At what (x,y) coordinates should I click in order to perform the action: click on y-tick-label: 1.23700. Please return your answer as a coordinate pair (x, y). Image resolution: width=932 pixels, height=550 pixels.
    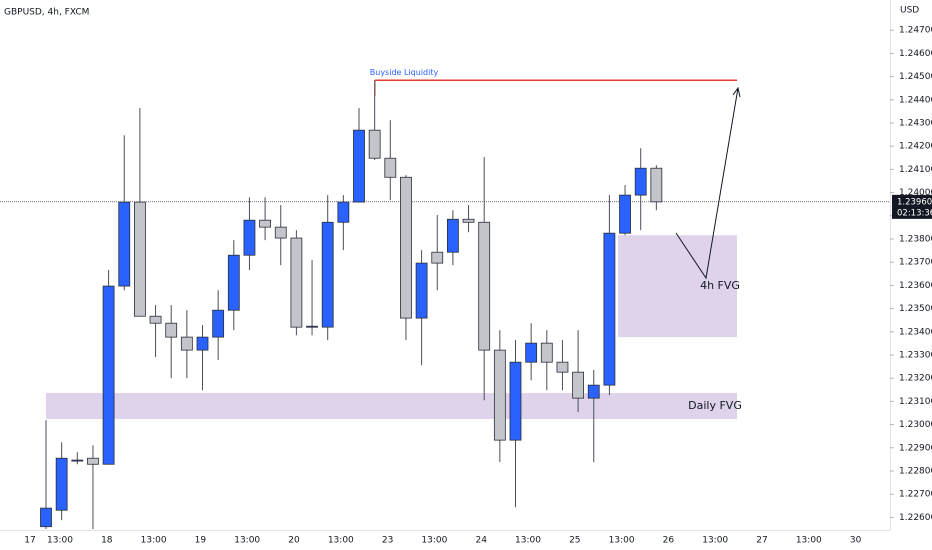
    Looking at the image, I should click on (915, 263).